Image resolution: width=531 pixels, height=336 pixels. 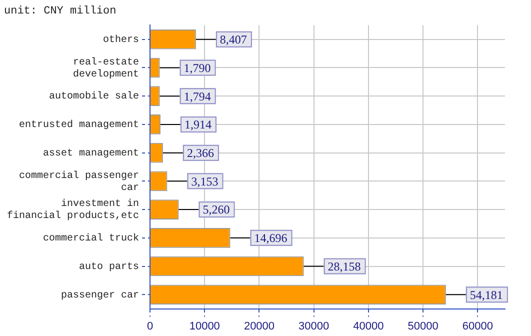 I want to click on y-tick-label: entrusted management, so click(x=79, y=125).